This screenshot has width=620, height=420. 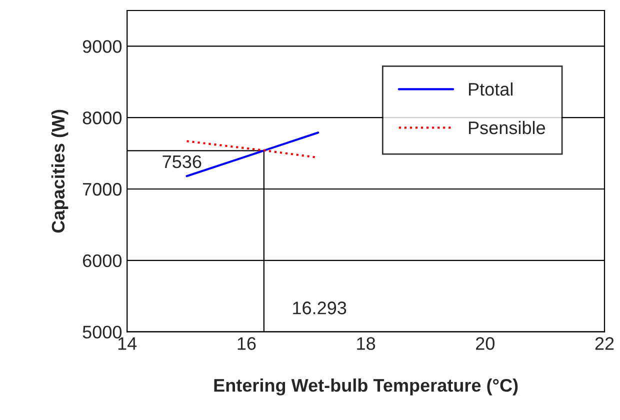 What do you see at coordinates (102, 189) in the screenshot?
I see `y-tick-label: 7000` at bounding box center [102, 189].